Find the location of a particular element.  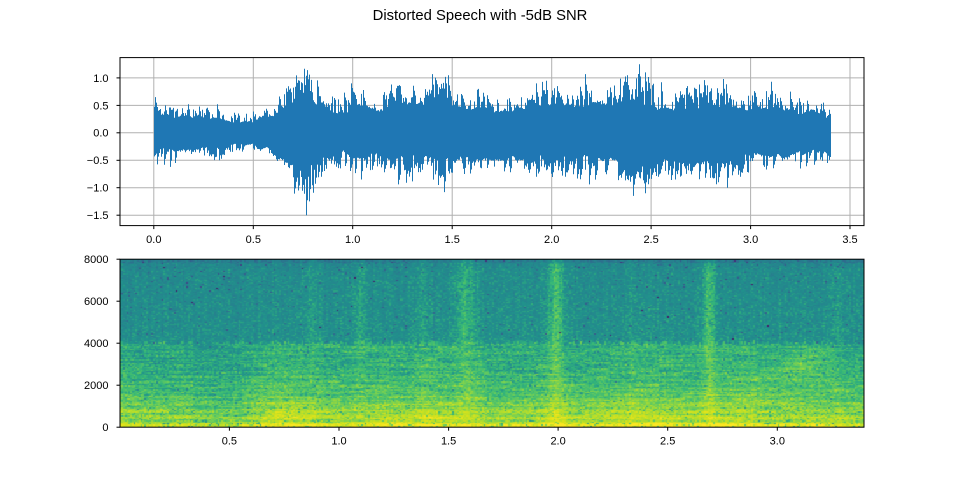

svg-text: 4000 is located at coordinates (96, 344).